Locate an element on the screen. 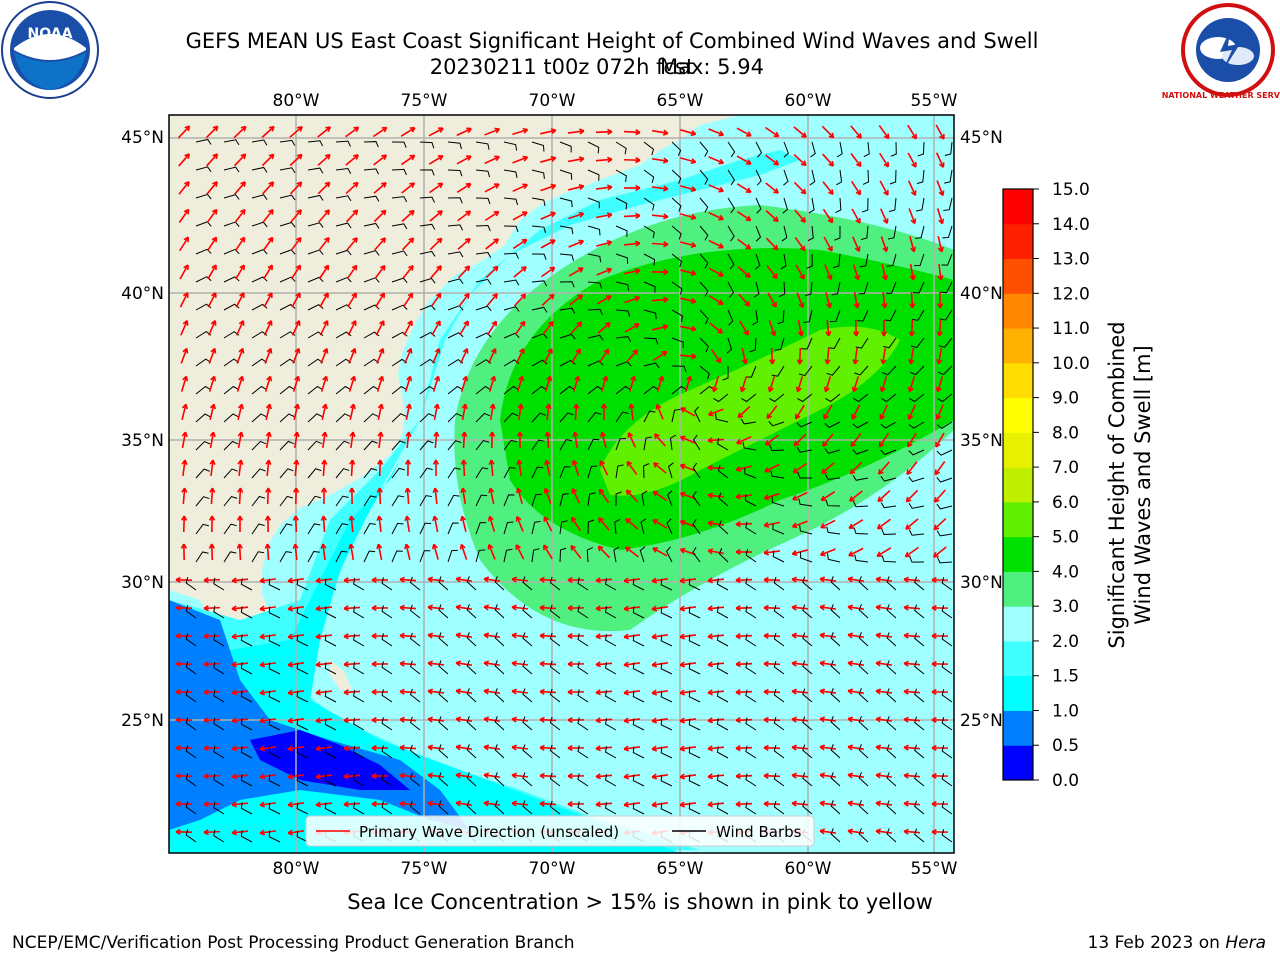 The height and width of the screenshot is (960, 1280). nws-logo: NATIONAL WEATHER SERVICE is located at coordinates (1221, 51).